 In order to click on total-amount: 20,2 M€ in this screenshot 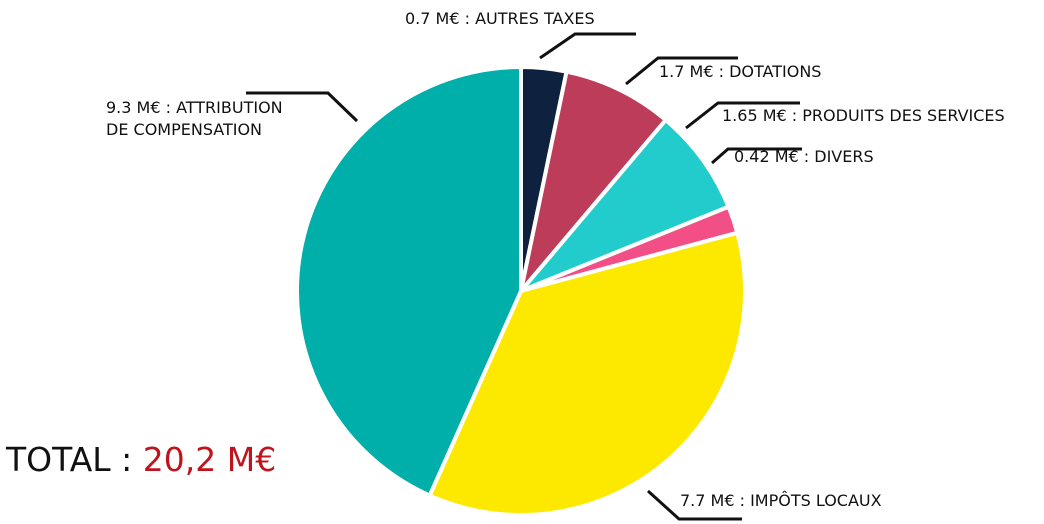, I will do `click(209, 459)`.